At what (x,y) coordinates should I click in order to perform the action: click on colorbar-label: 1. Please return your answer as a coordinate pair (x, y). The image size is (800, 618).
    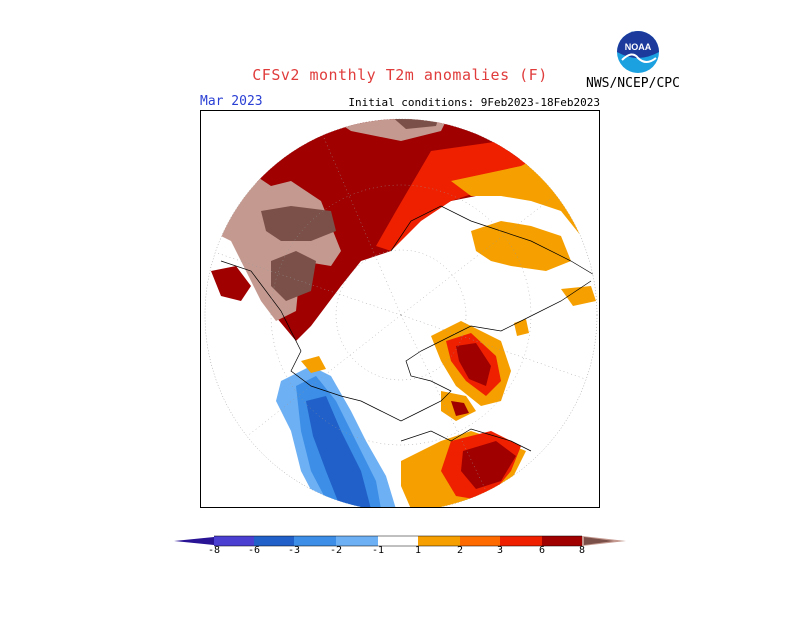
    Looking at the image, I should click on (418, 550).